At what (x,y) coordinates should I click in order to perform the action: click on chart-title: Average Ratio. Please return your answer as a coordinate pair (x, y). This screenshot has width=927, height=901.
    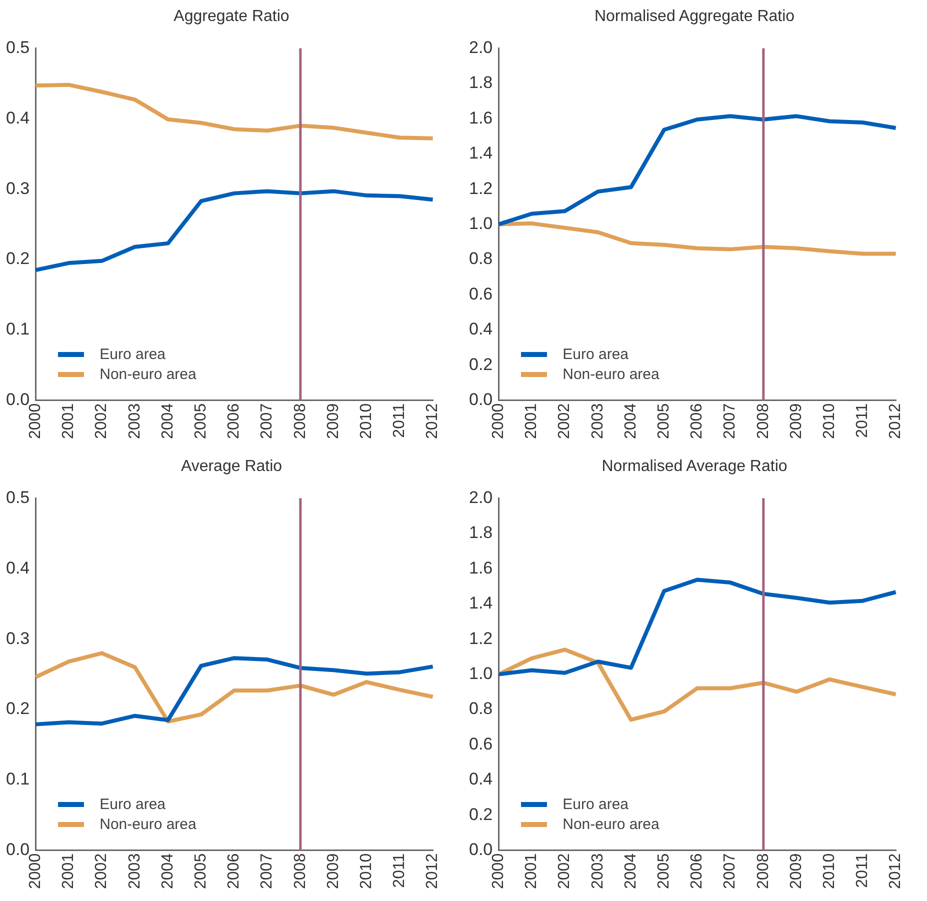
    Looking at the image, I should click on (232, 467).